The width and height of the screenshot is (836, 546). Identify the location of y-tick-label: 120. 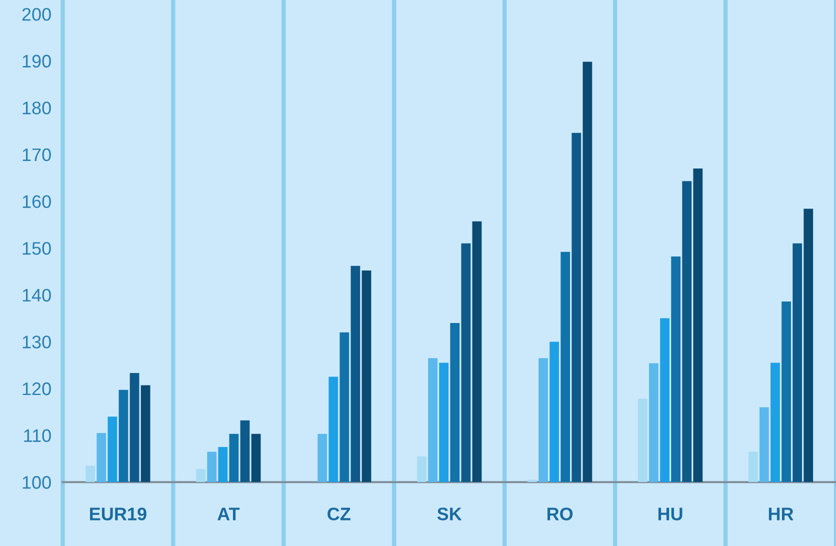
(36, 389).